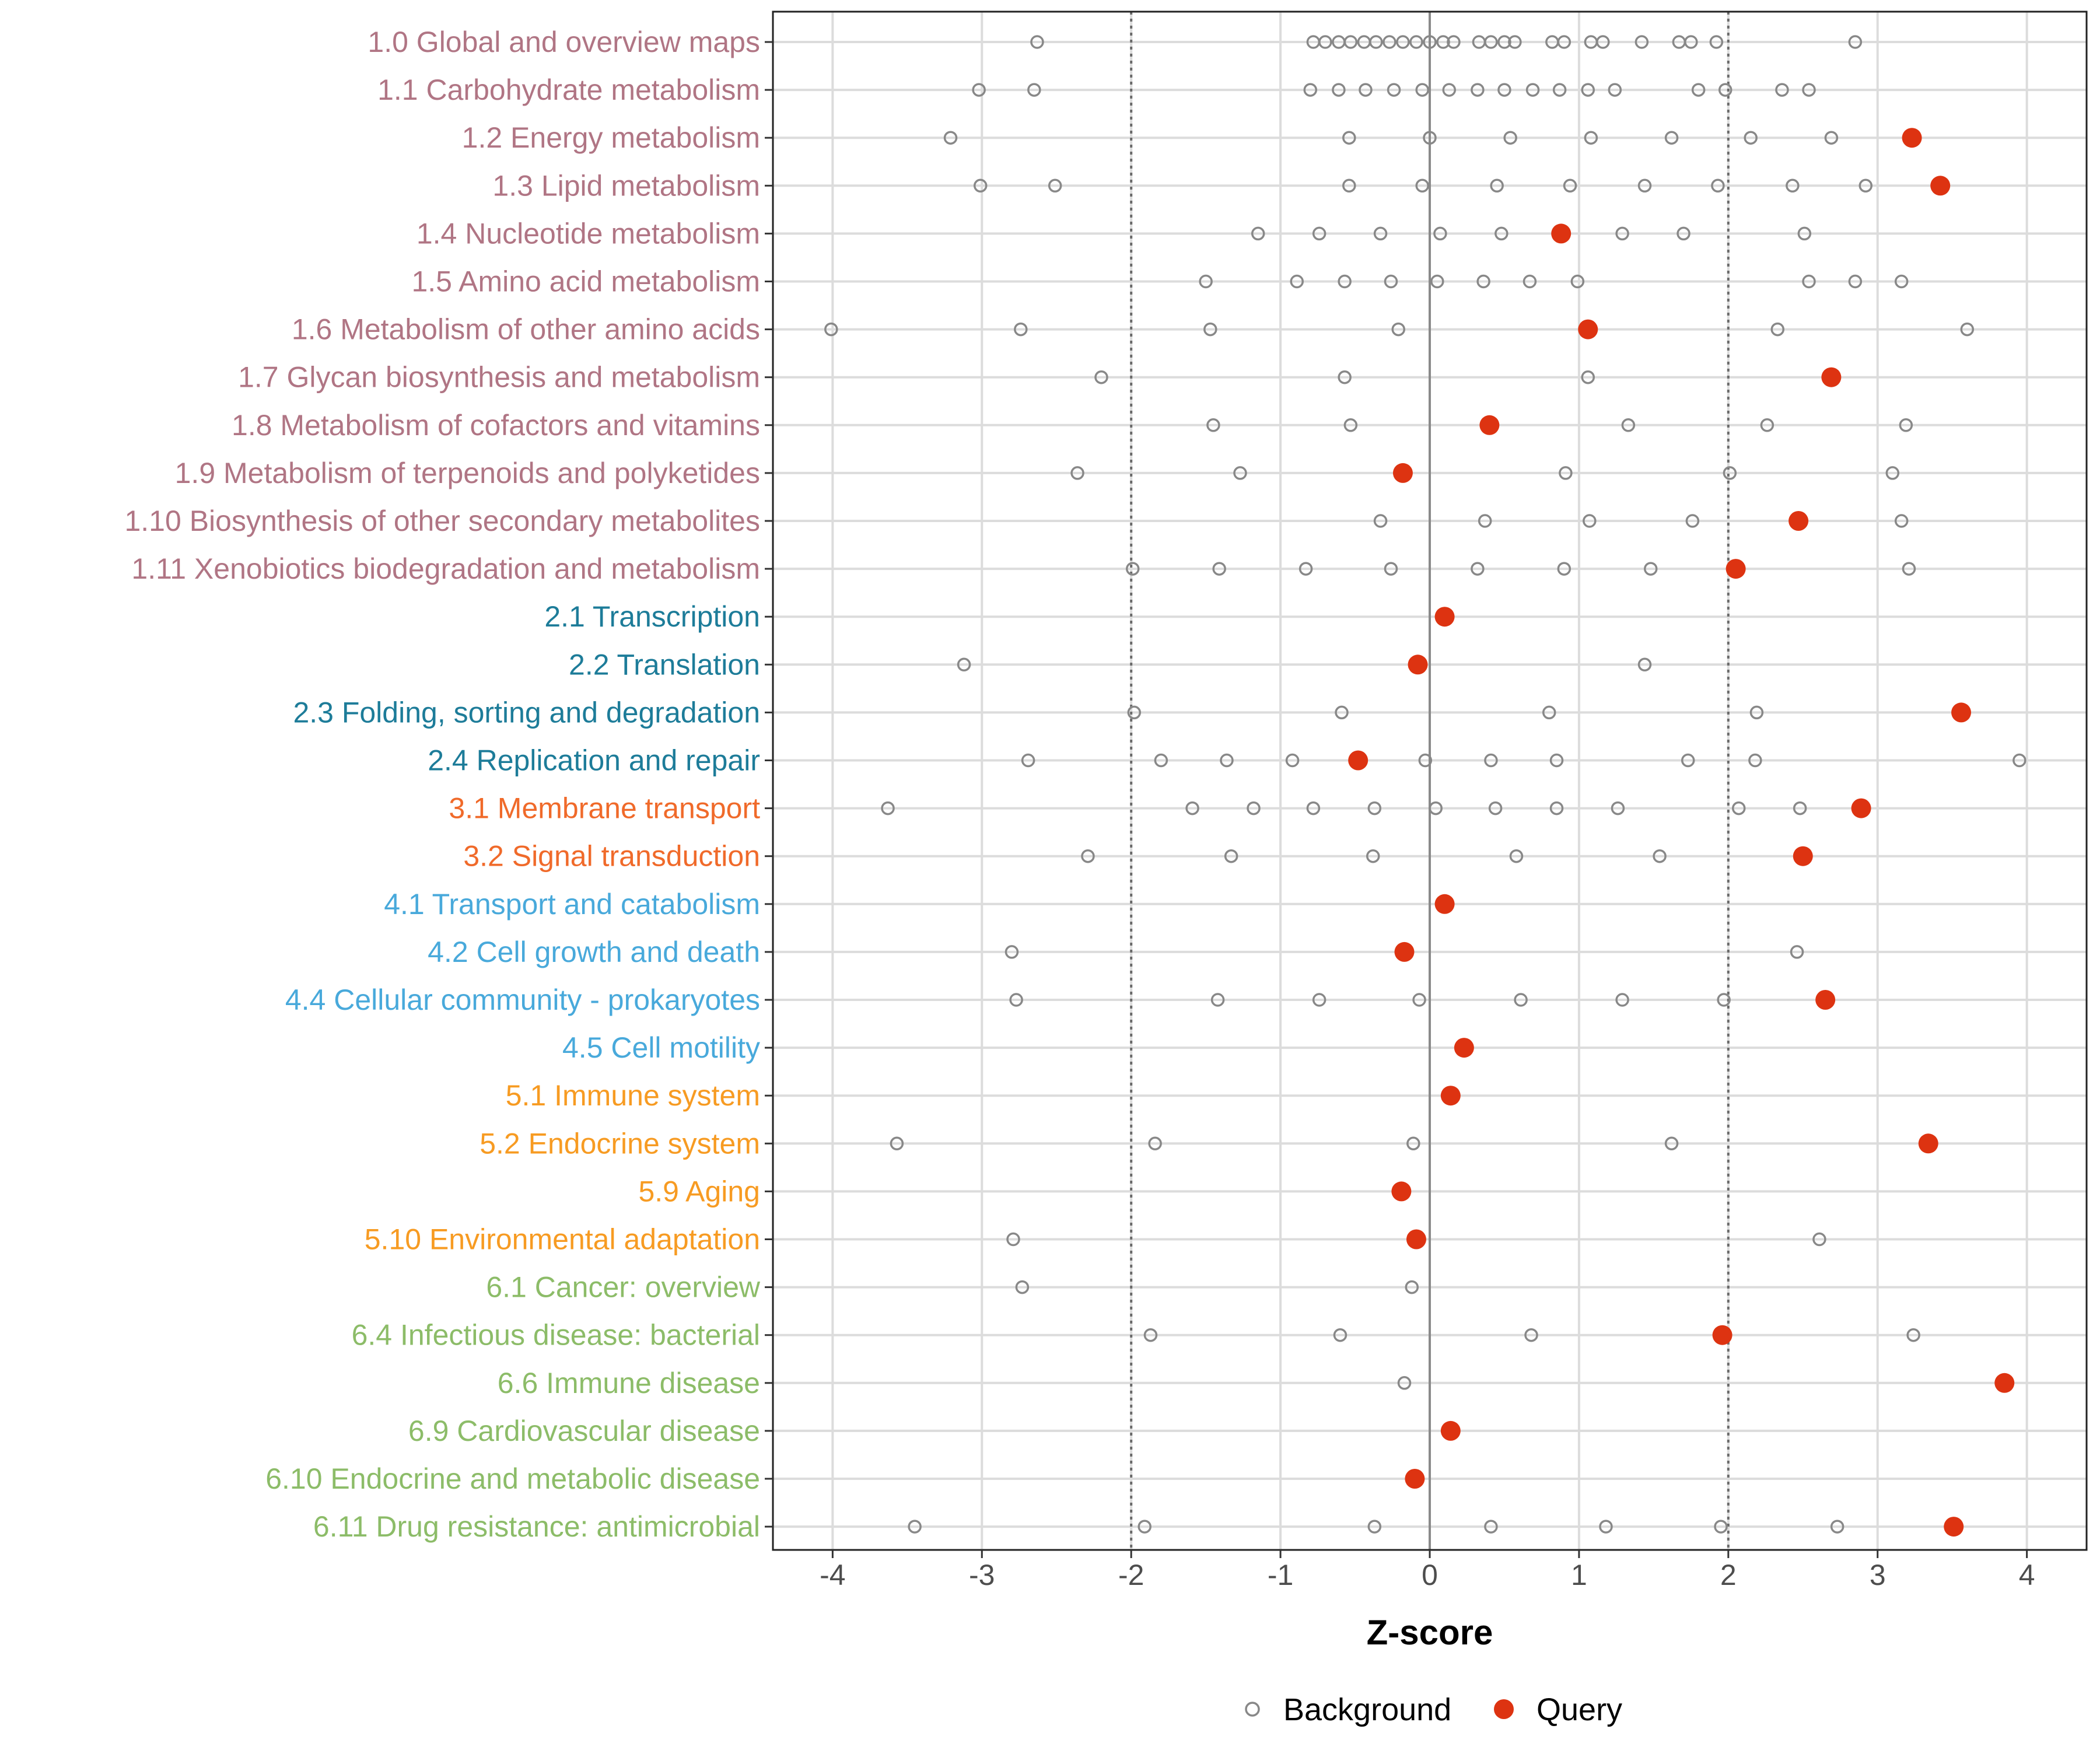 This screenshot has height=1750, width=2100. What do you see at coordinates (982, 1575) in the screenshot?
I see `x-tick-label: -3` at bounding box center [982, 1575].